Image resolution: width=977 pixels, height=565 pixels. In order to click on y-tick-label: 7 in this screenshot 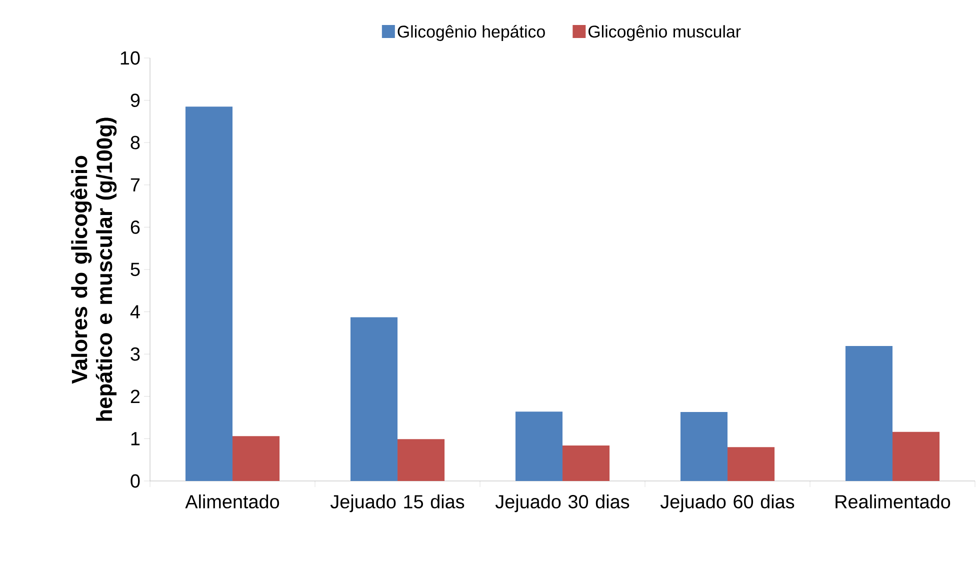, I will do `click(135, 185)`.